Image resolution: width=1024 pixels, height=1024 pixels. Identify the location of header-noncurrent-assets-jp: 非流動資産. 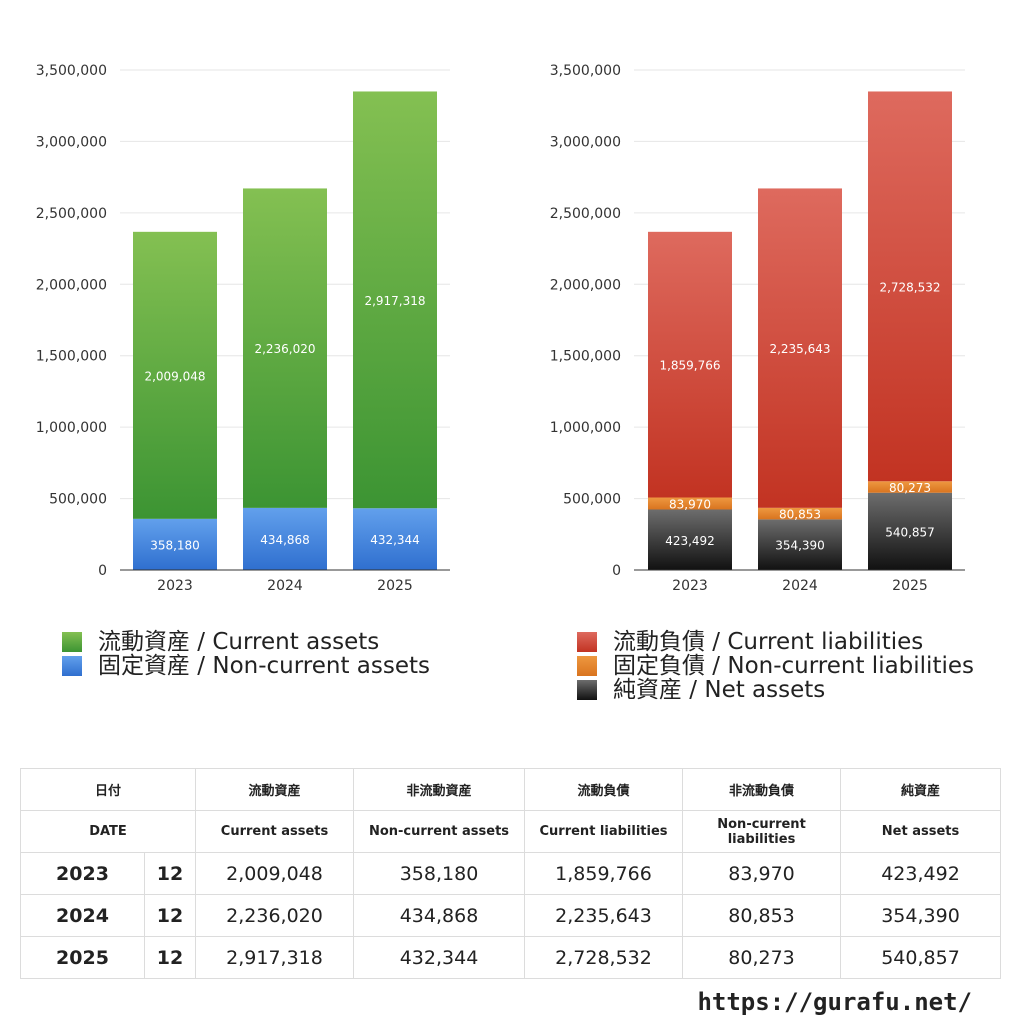
(439, 789).